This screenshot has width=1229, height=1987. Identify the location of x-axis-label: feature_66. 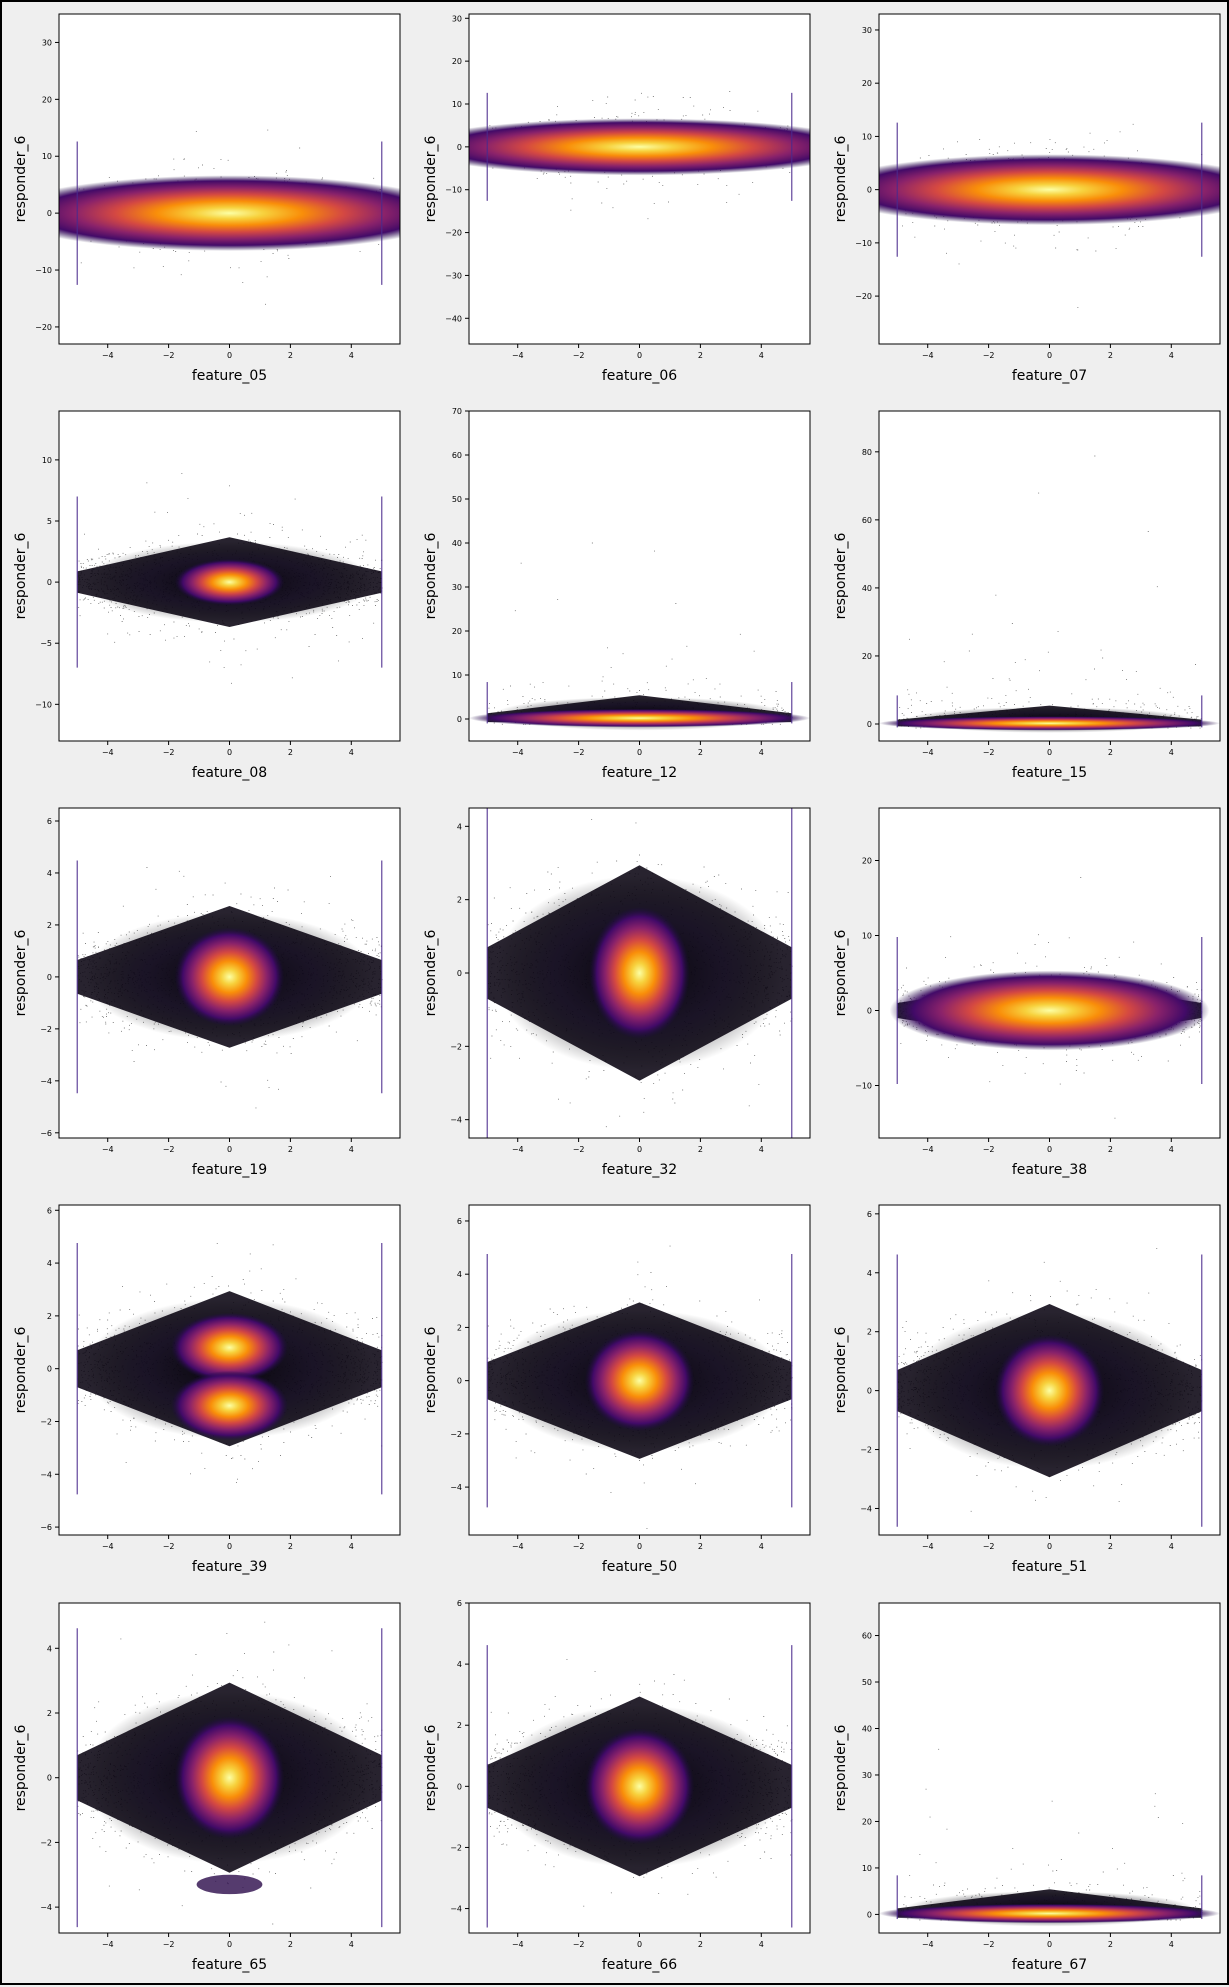
(639, 1965).